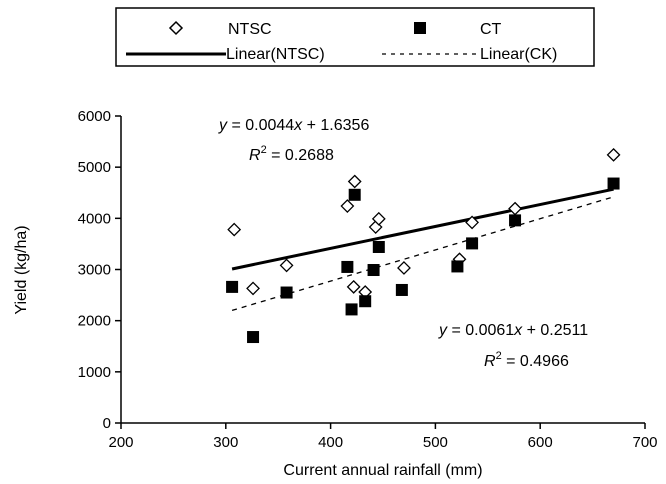  I want to click on legend-box, so click(355, 37).